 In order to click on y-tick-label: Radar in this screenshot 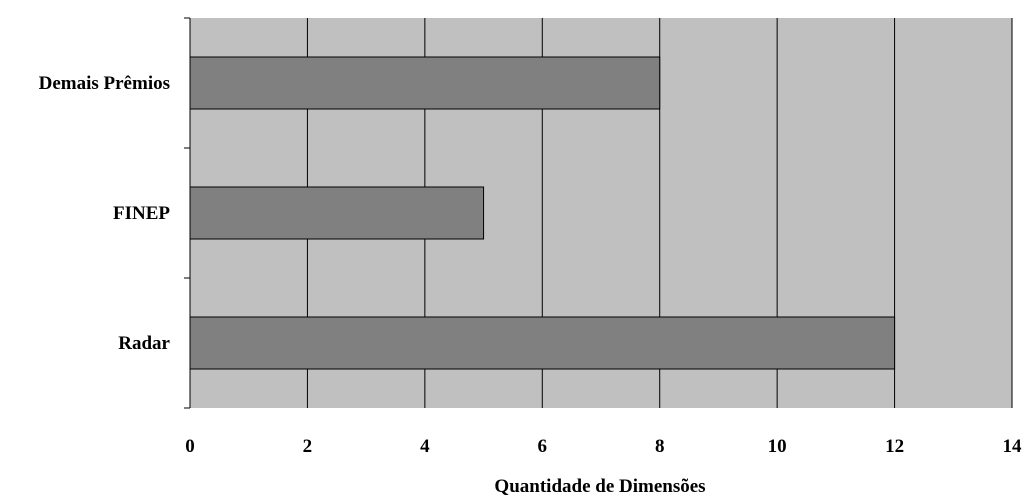, I will do `click(144, 343)`.